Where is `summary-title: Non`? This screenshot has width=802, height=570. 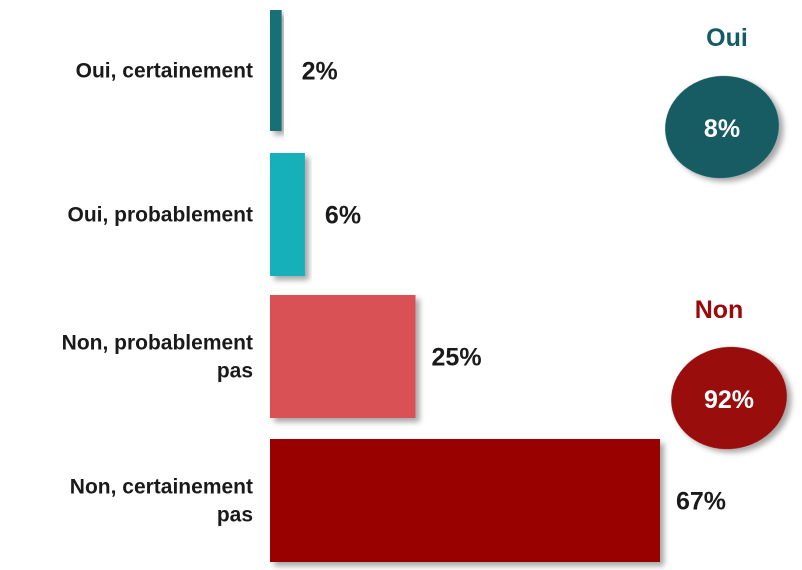
summary-title: Non is located at coordinates (719, 310).